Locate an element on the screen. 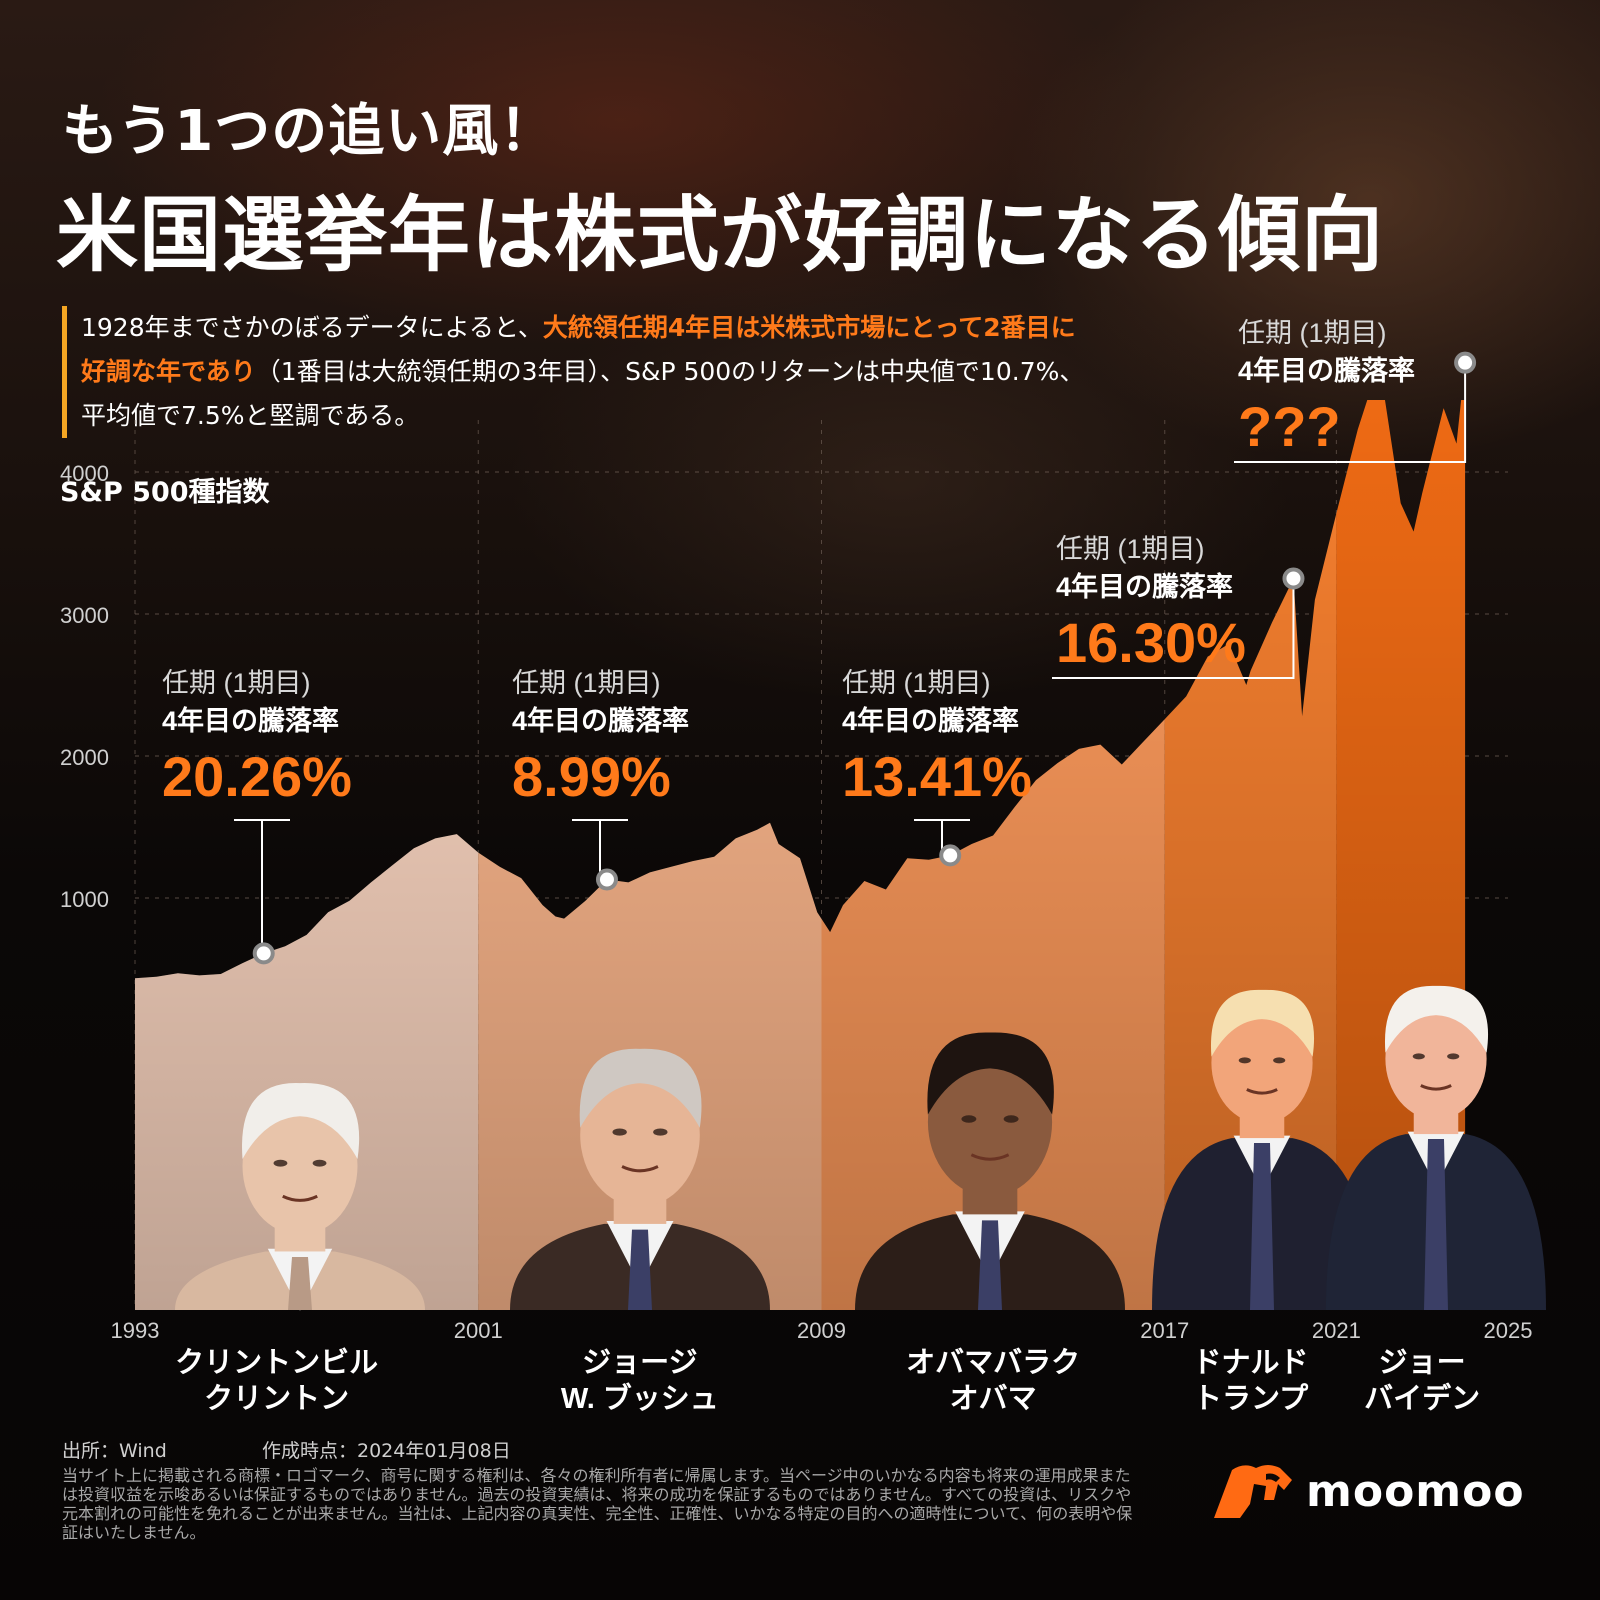  president-name: クリントンビル is located at coordinates (276, 1362).